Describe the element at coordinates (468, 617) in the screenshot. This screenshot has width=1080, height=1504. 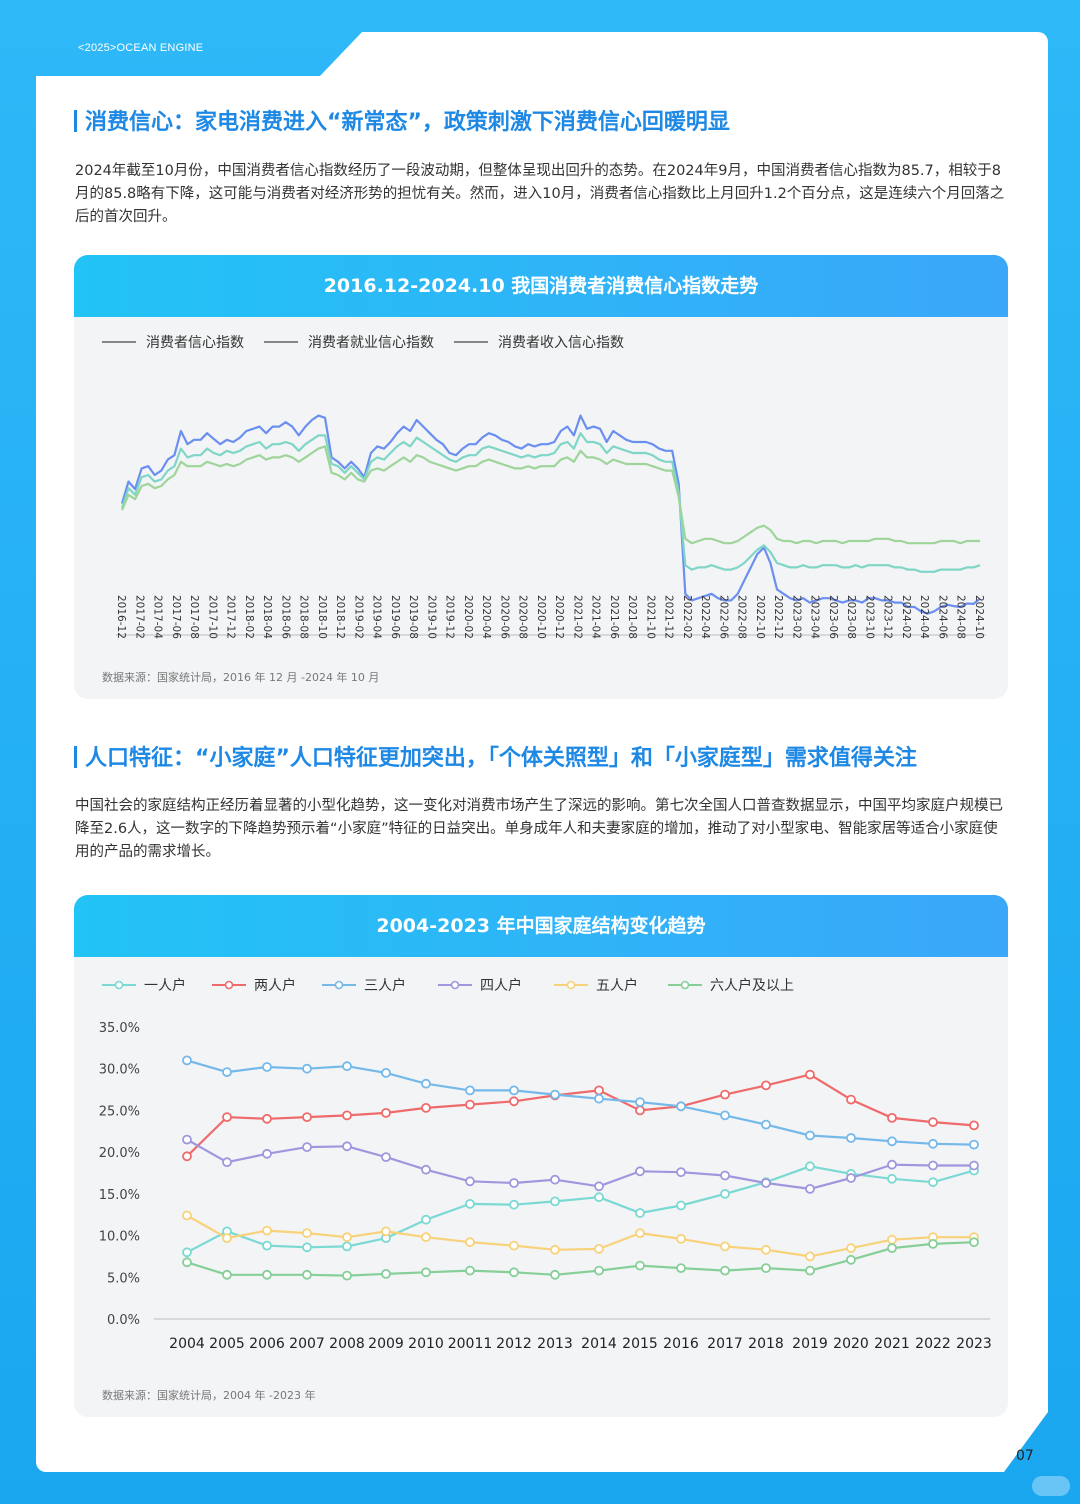
I see `x-tick-label: 2020-02` at that location.